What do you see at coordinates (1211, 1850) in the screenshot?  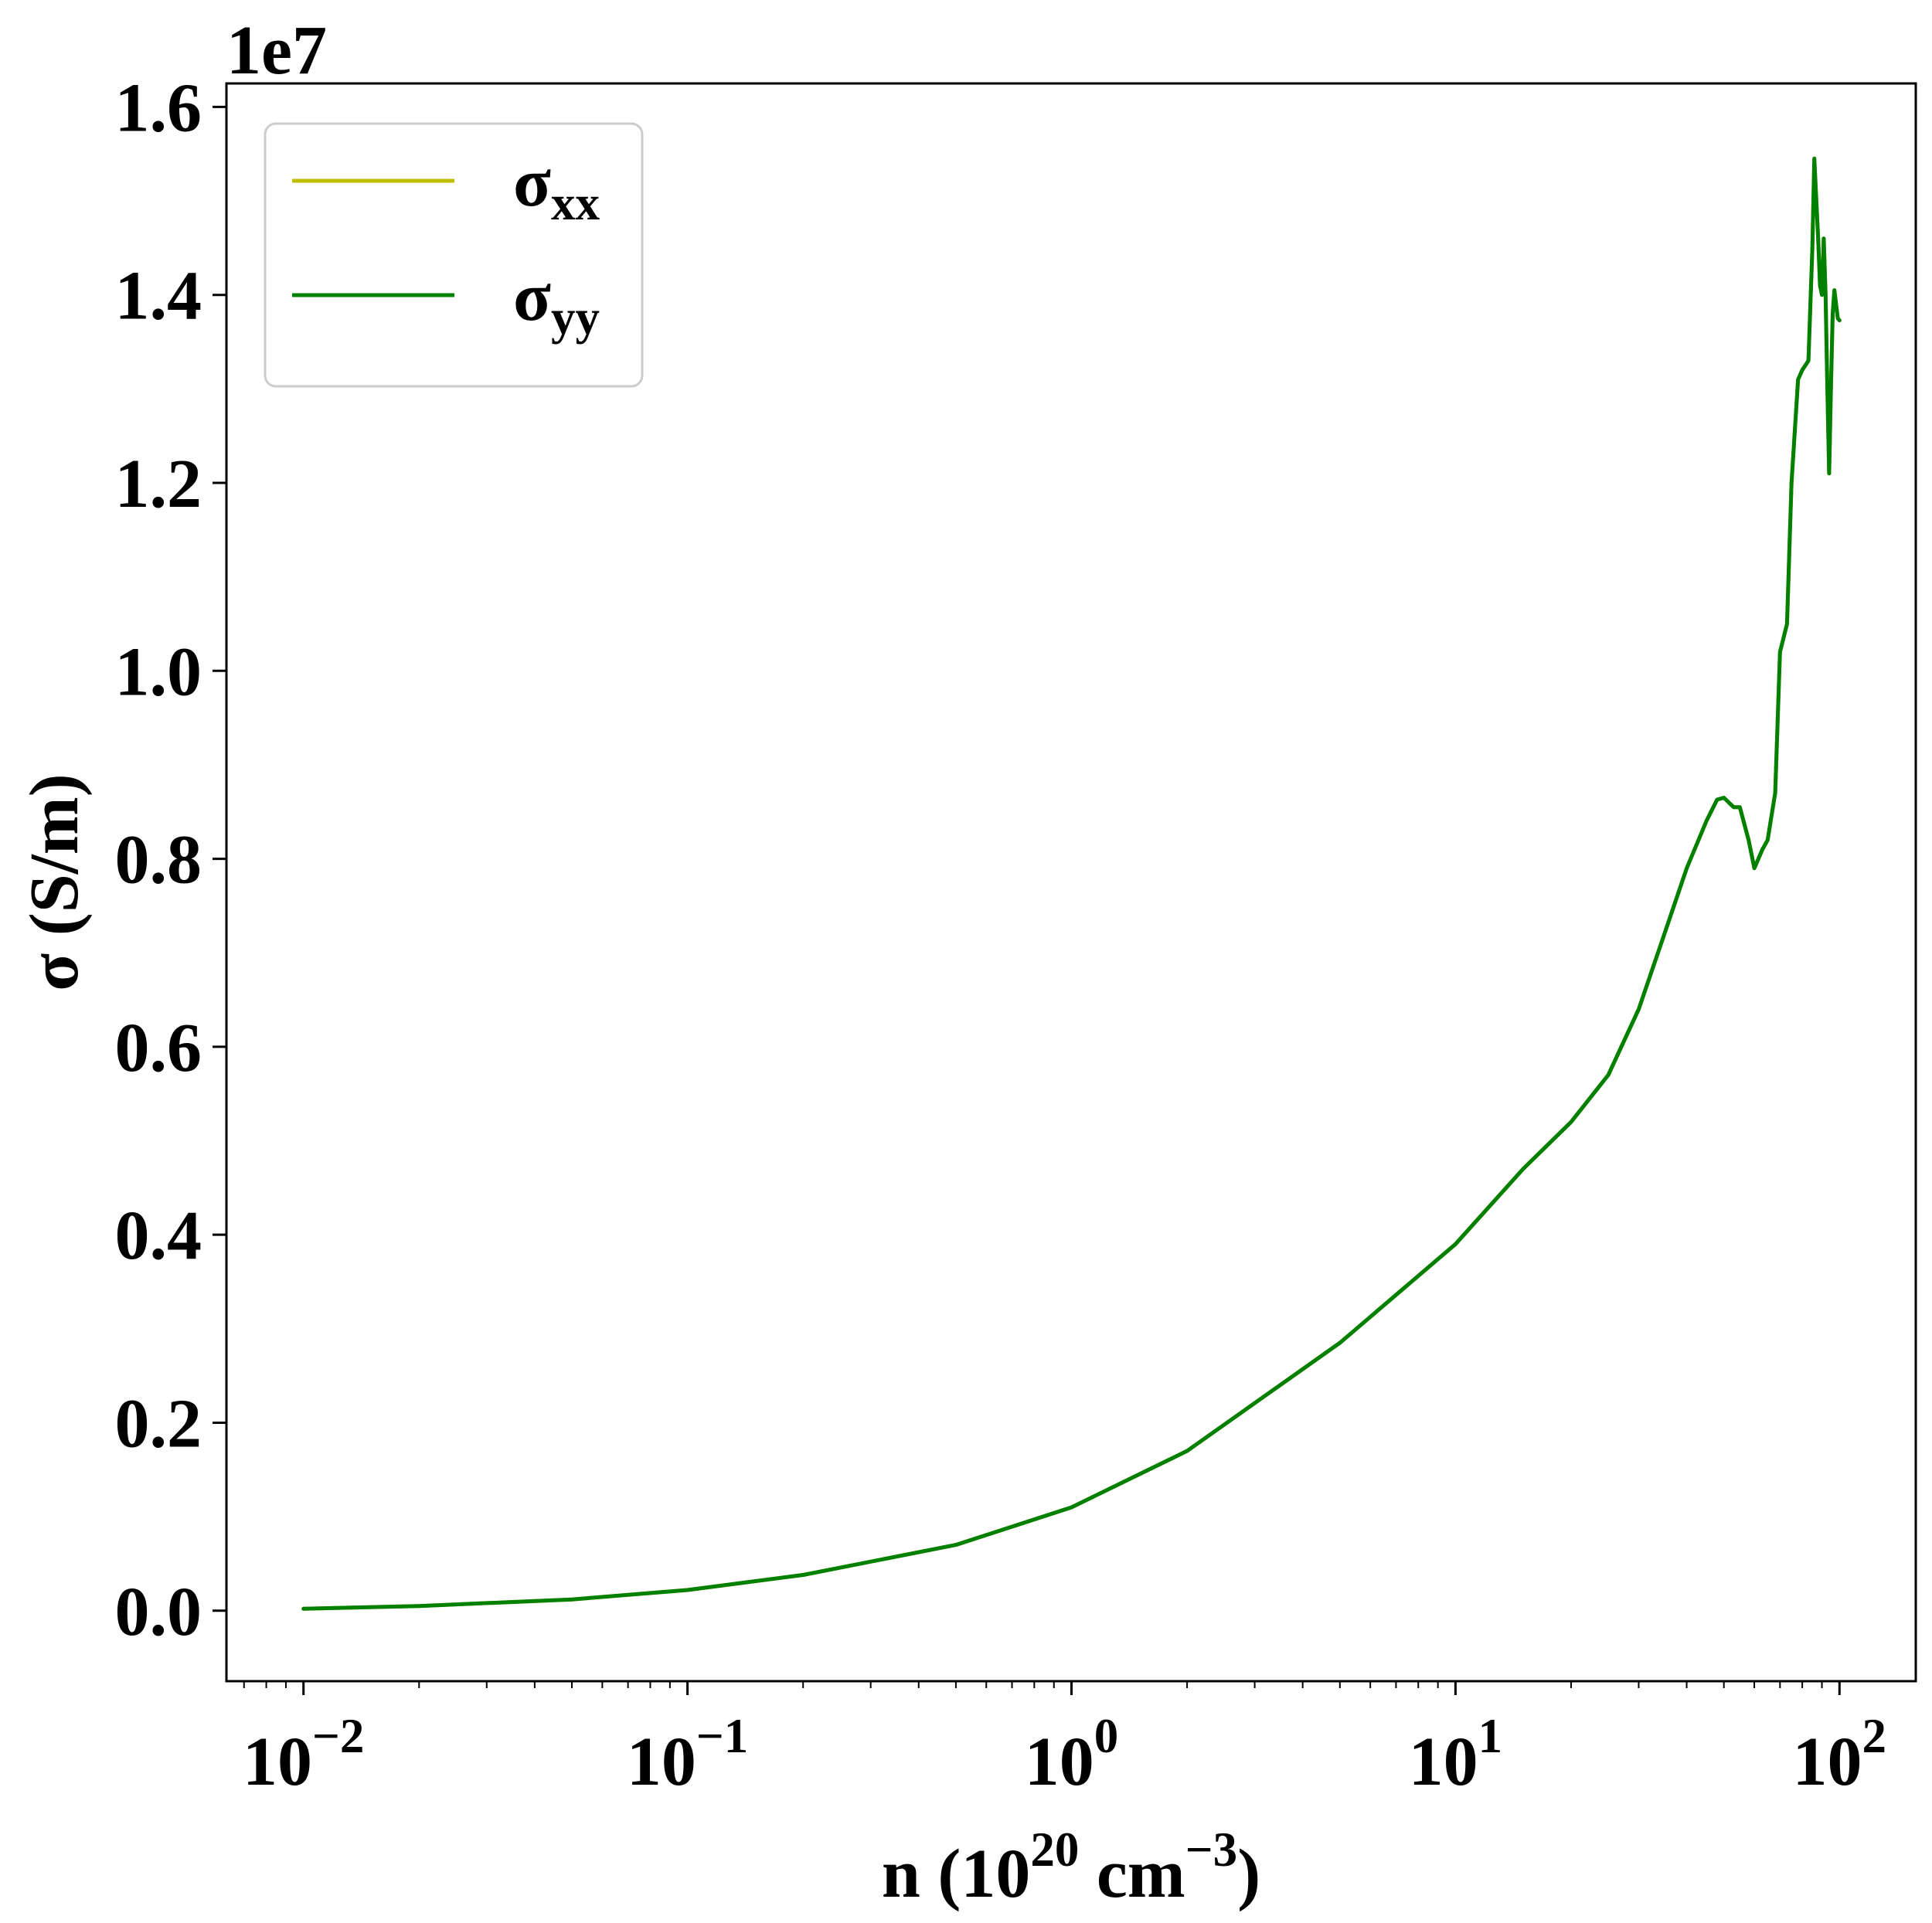 I see `x-axis-label-sup2: −3` at bounding box center [1211, 1850].